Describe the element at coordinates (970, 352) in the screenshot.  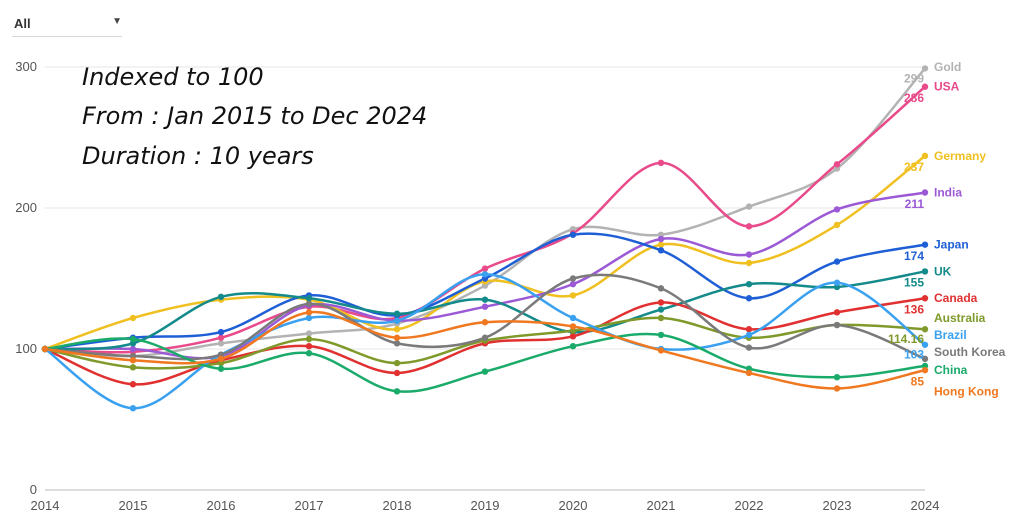
I see `series-name-label: South Korea` at that location.